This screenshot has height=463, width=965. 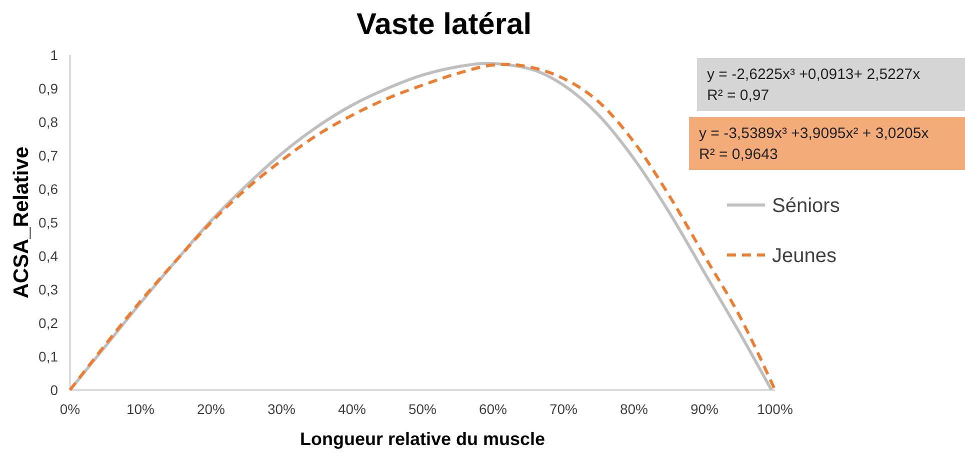 What do you see at coordinates (281, 409) in the screenshot?
I see `x-tick-label: 30%` at bounding box center [281, 409].